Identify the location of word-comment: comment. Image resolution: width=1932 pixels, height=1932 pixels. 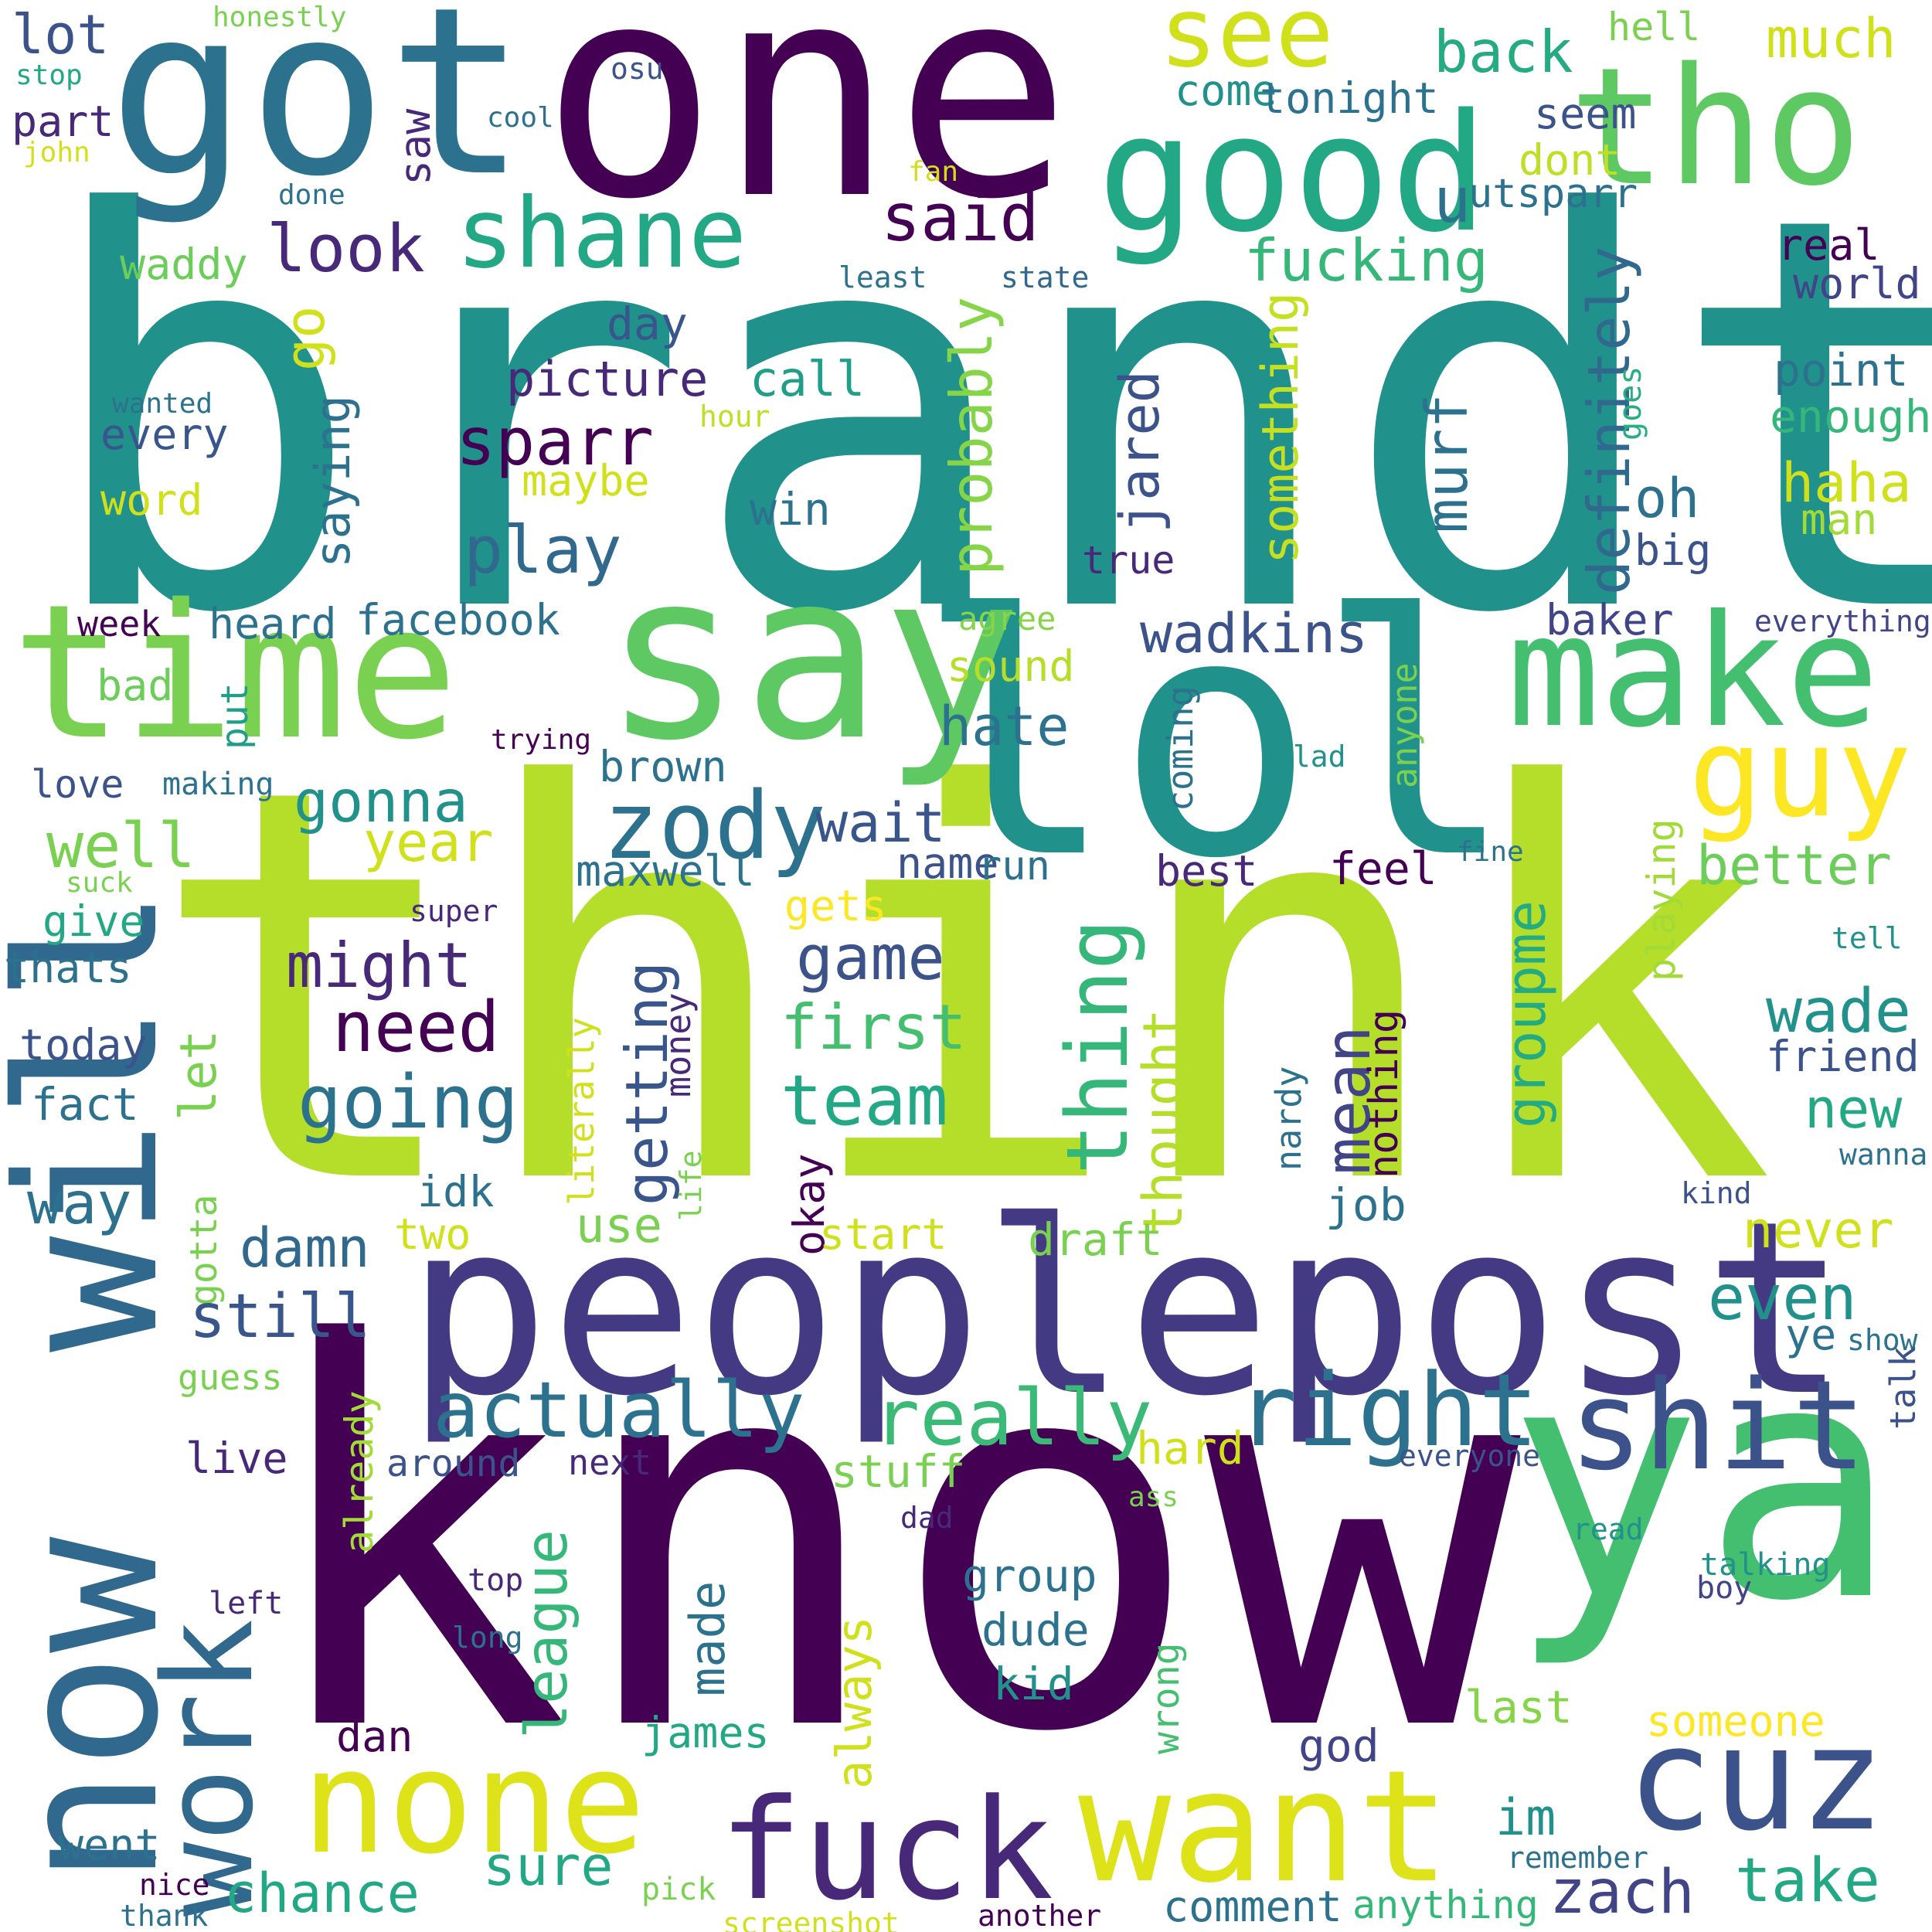
(1253, 1907).